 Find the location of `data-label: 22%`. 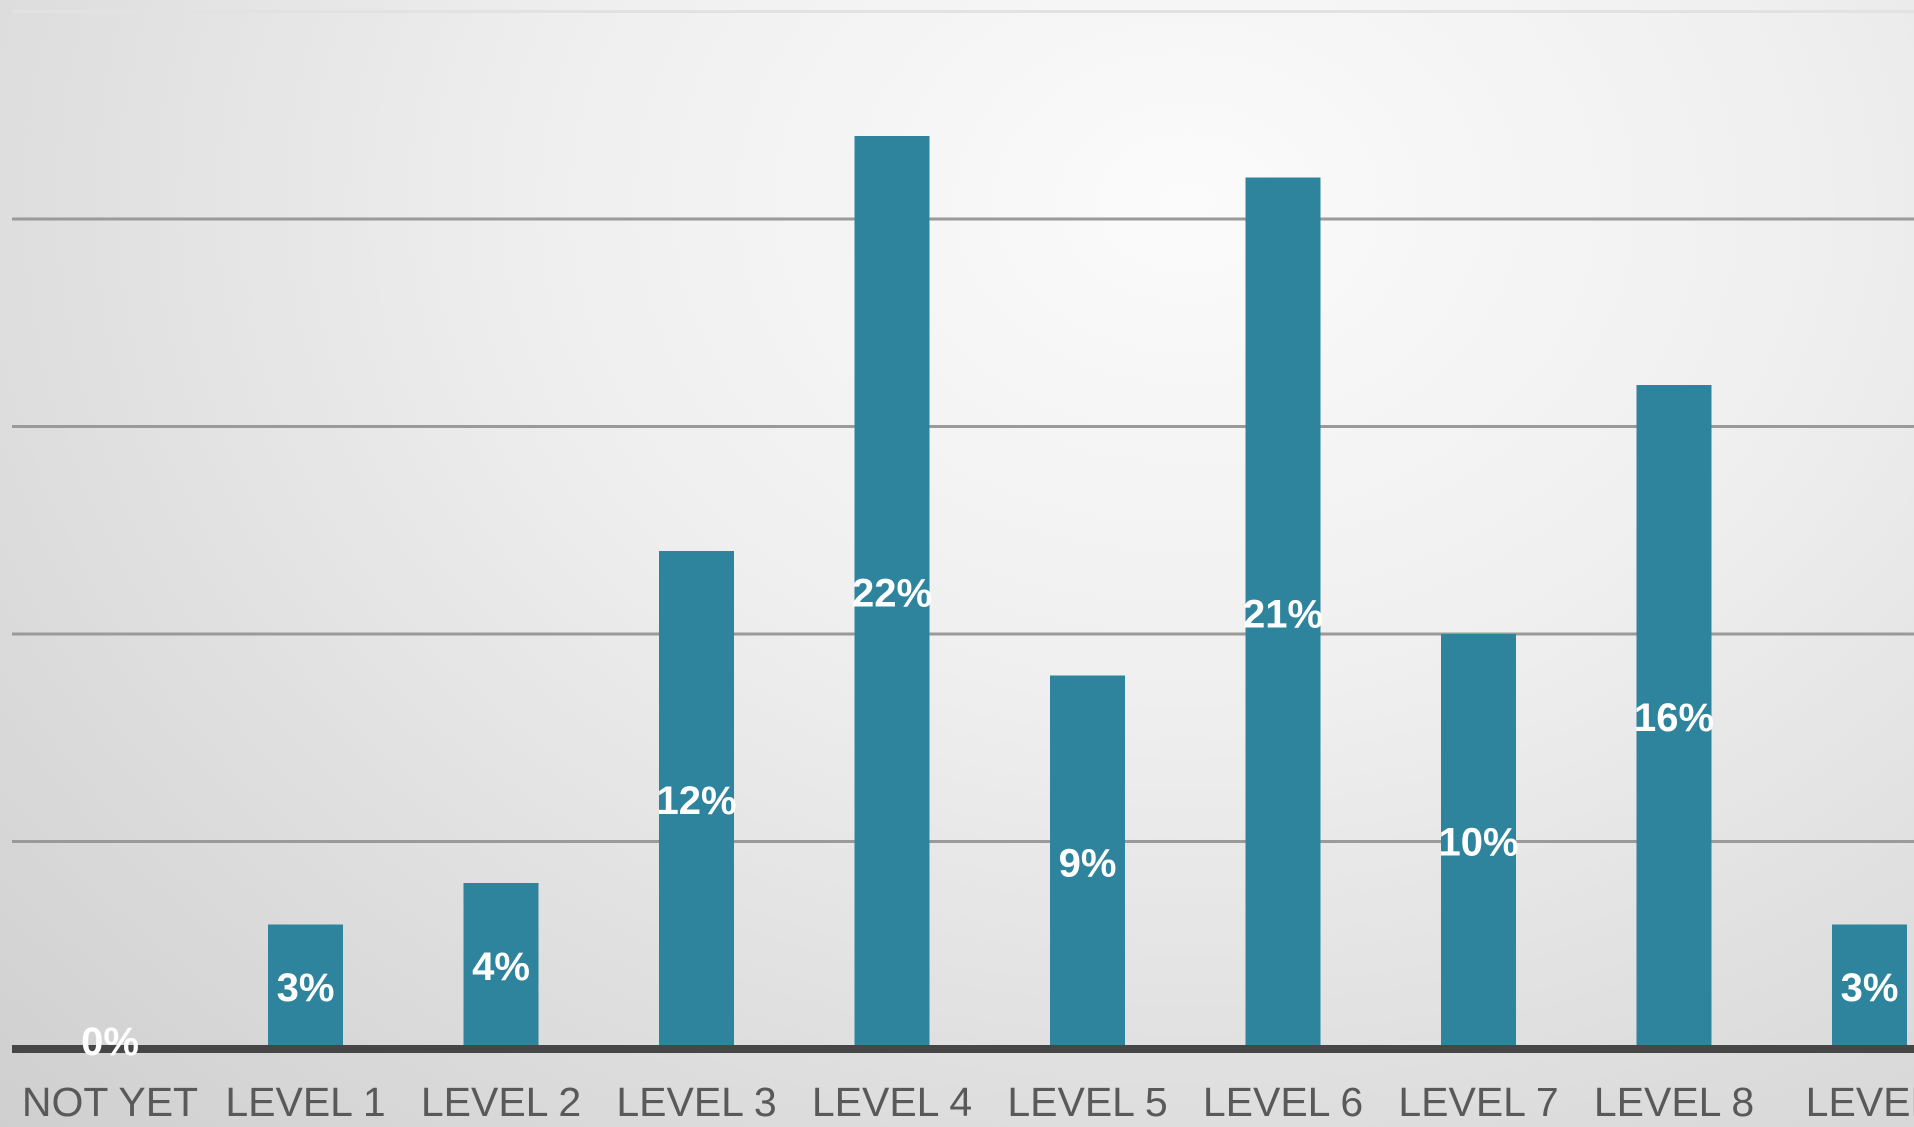

data-label: 22% is located at coordinates (892, 594).